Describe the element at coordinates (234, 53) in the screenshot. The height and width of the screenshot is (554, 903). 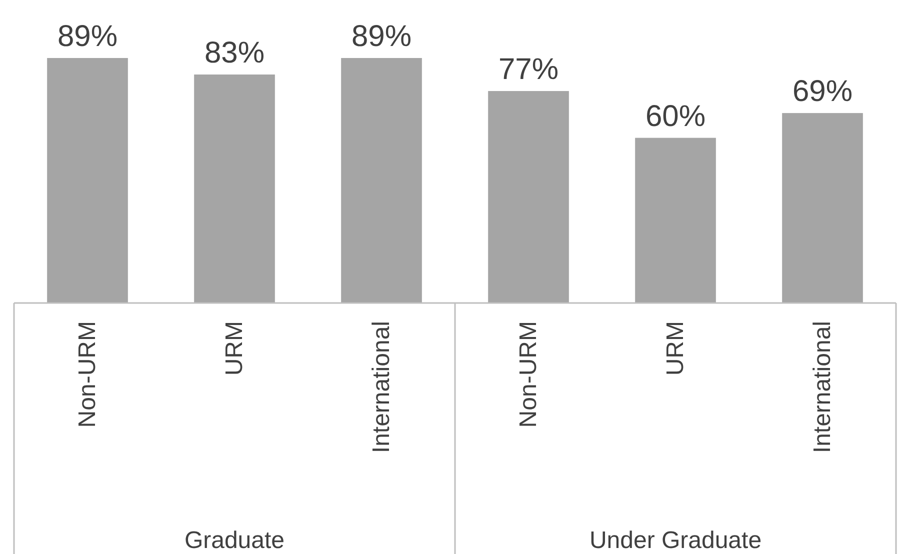
I see `data-label: 83%` at that location.